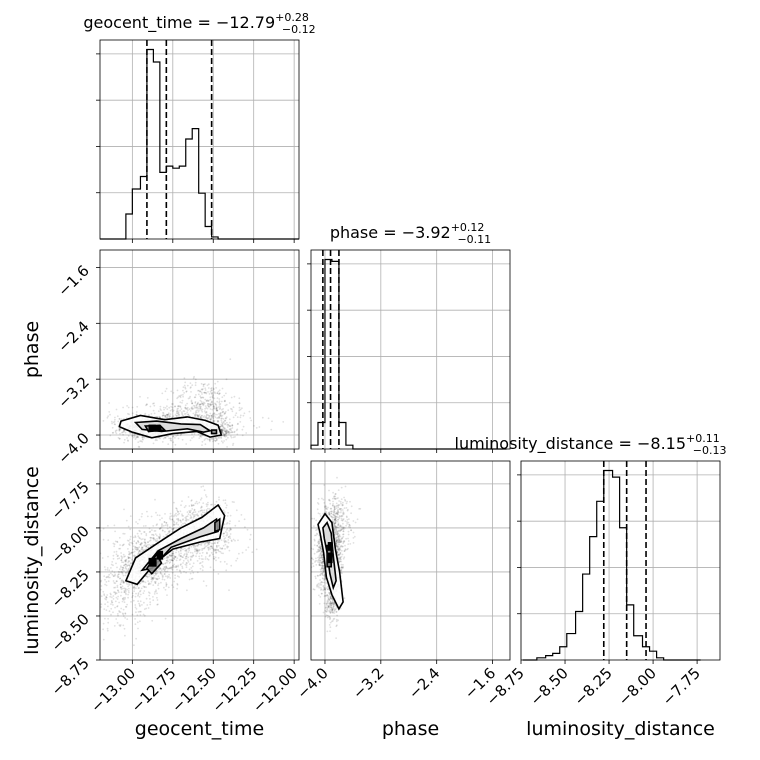 This screenshot has width=760, height=760. Describe the element at coordinates (245, 22) in the screenshot. I see `title-median: −12.79` at that location.